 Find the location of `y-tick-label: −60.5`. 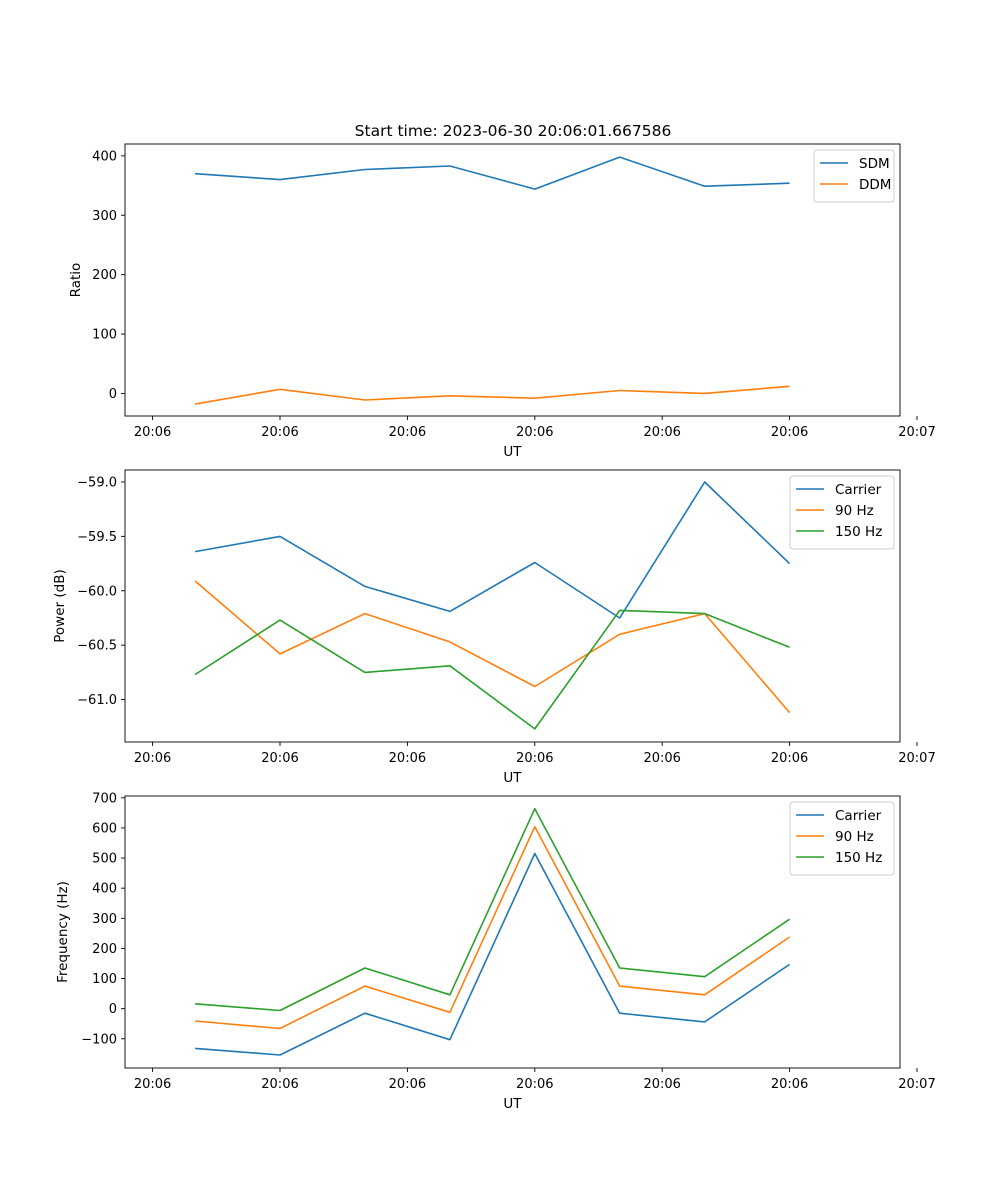

y-tick-label: −60.5 is located at coordinates (97, 646).